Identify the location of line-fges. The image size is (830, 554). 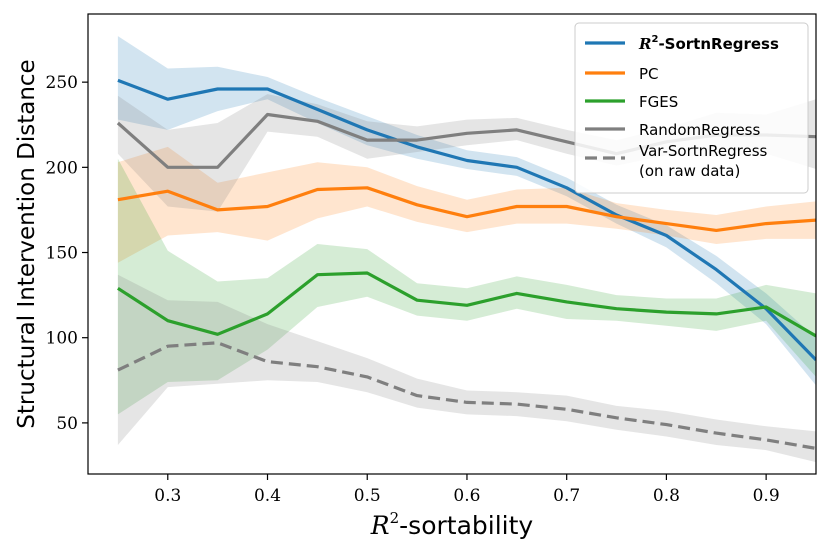
(466, 304).